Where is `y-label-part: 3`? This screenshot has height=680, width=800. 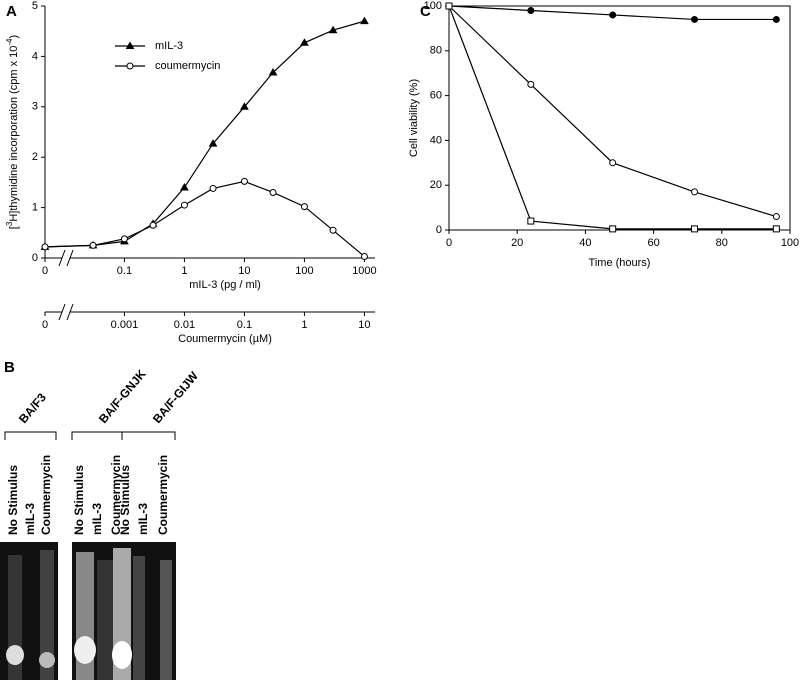
y-label-part: 3 is located at coordinates (9, 223).